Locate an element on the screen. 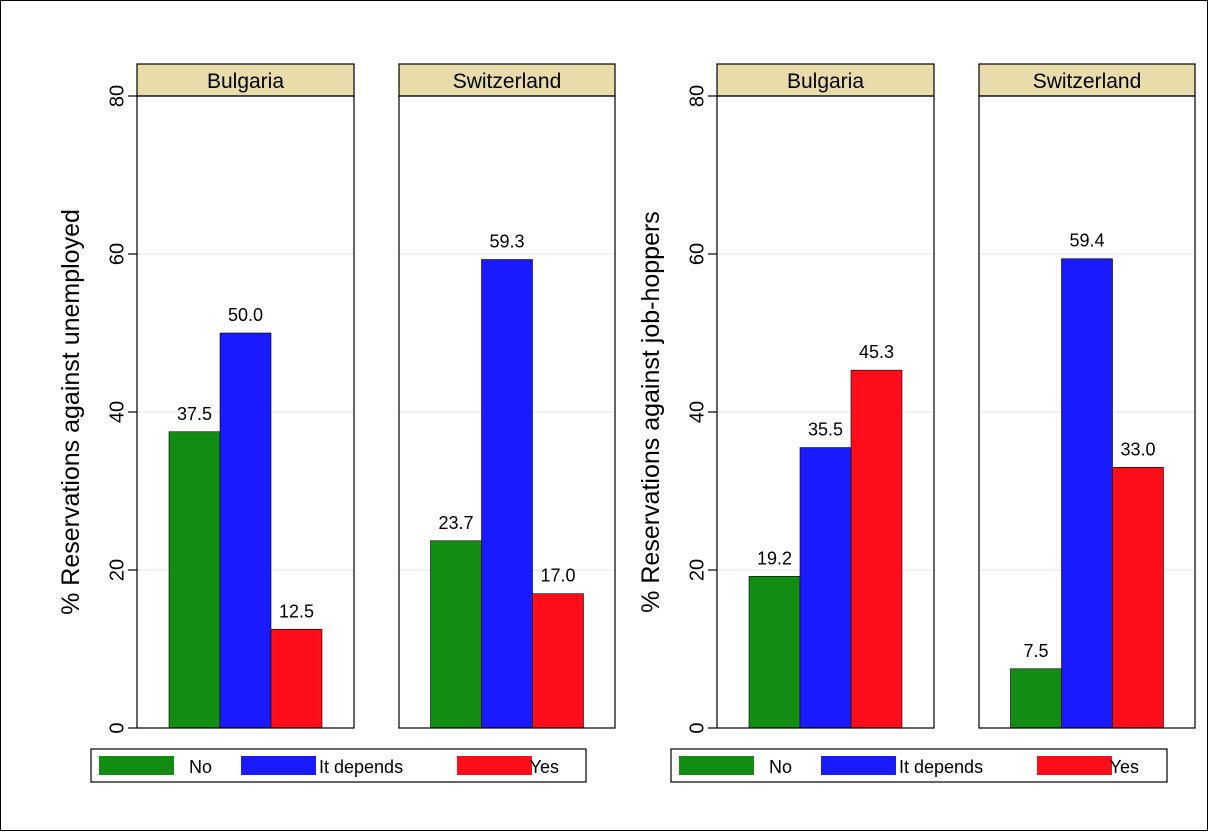 Image resolution: width=1208 pixels, height=834 pixels. data-label: 37.5 is located at coordinates (194, 414).